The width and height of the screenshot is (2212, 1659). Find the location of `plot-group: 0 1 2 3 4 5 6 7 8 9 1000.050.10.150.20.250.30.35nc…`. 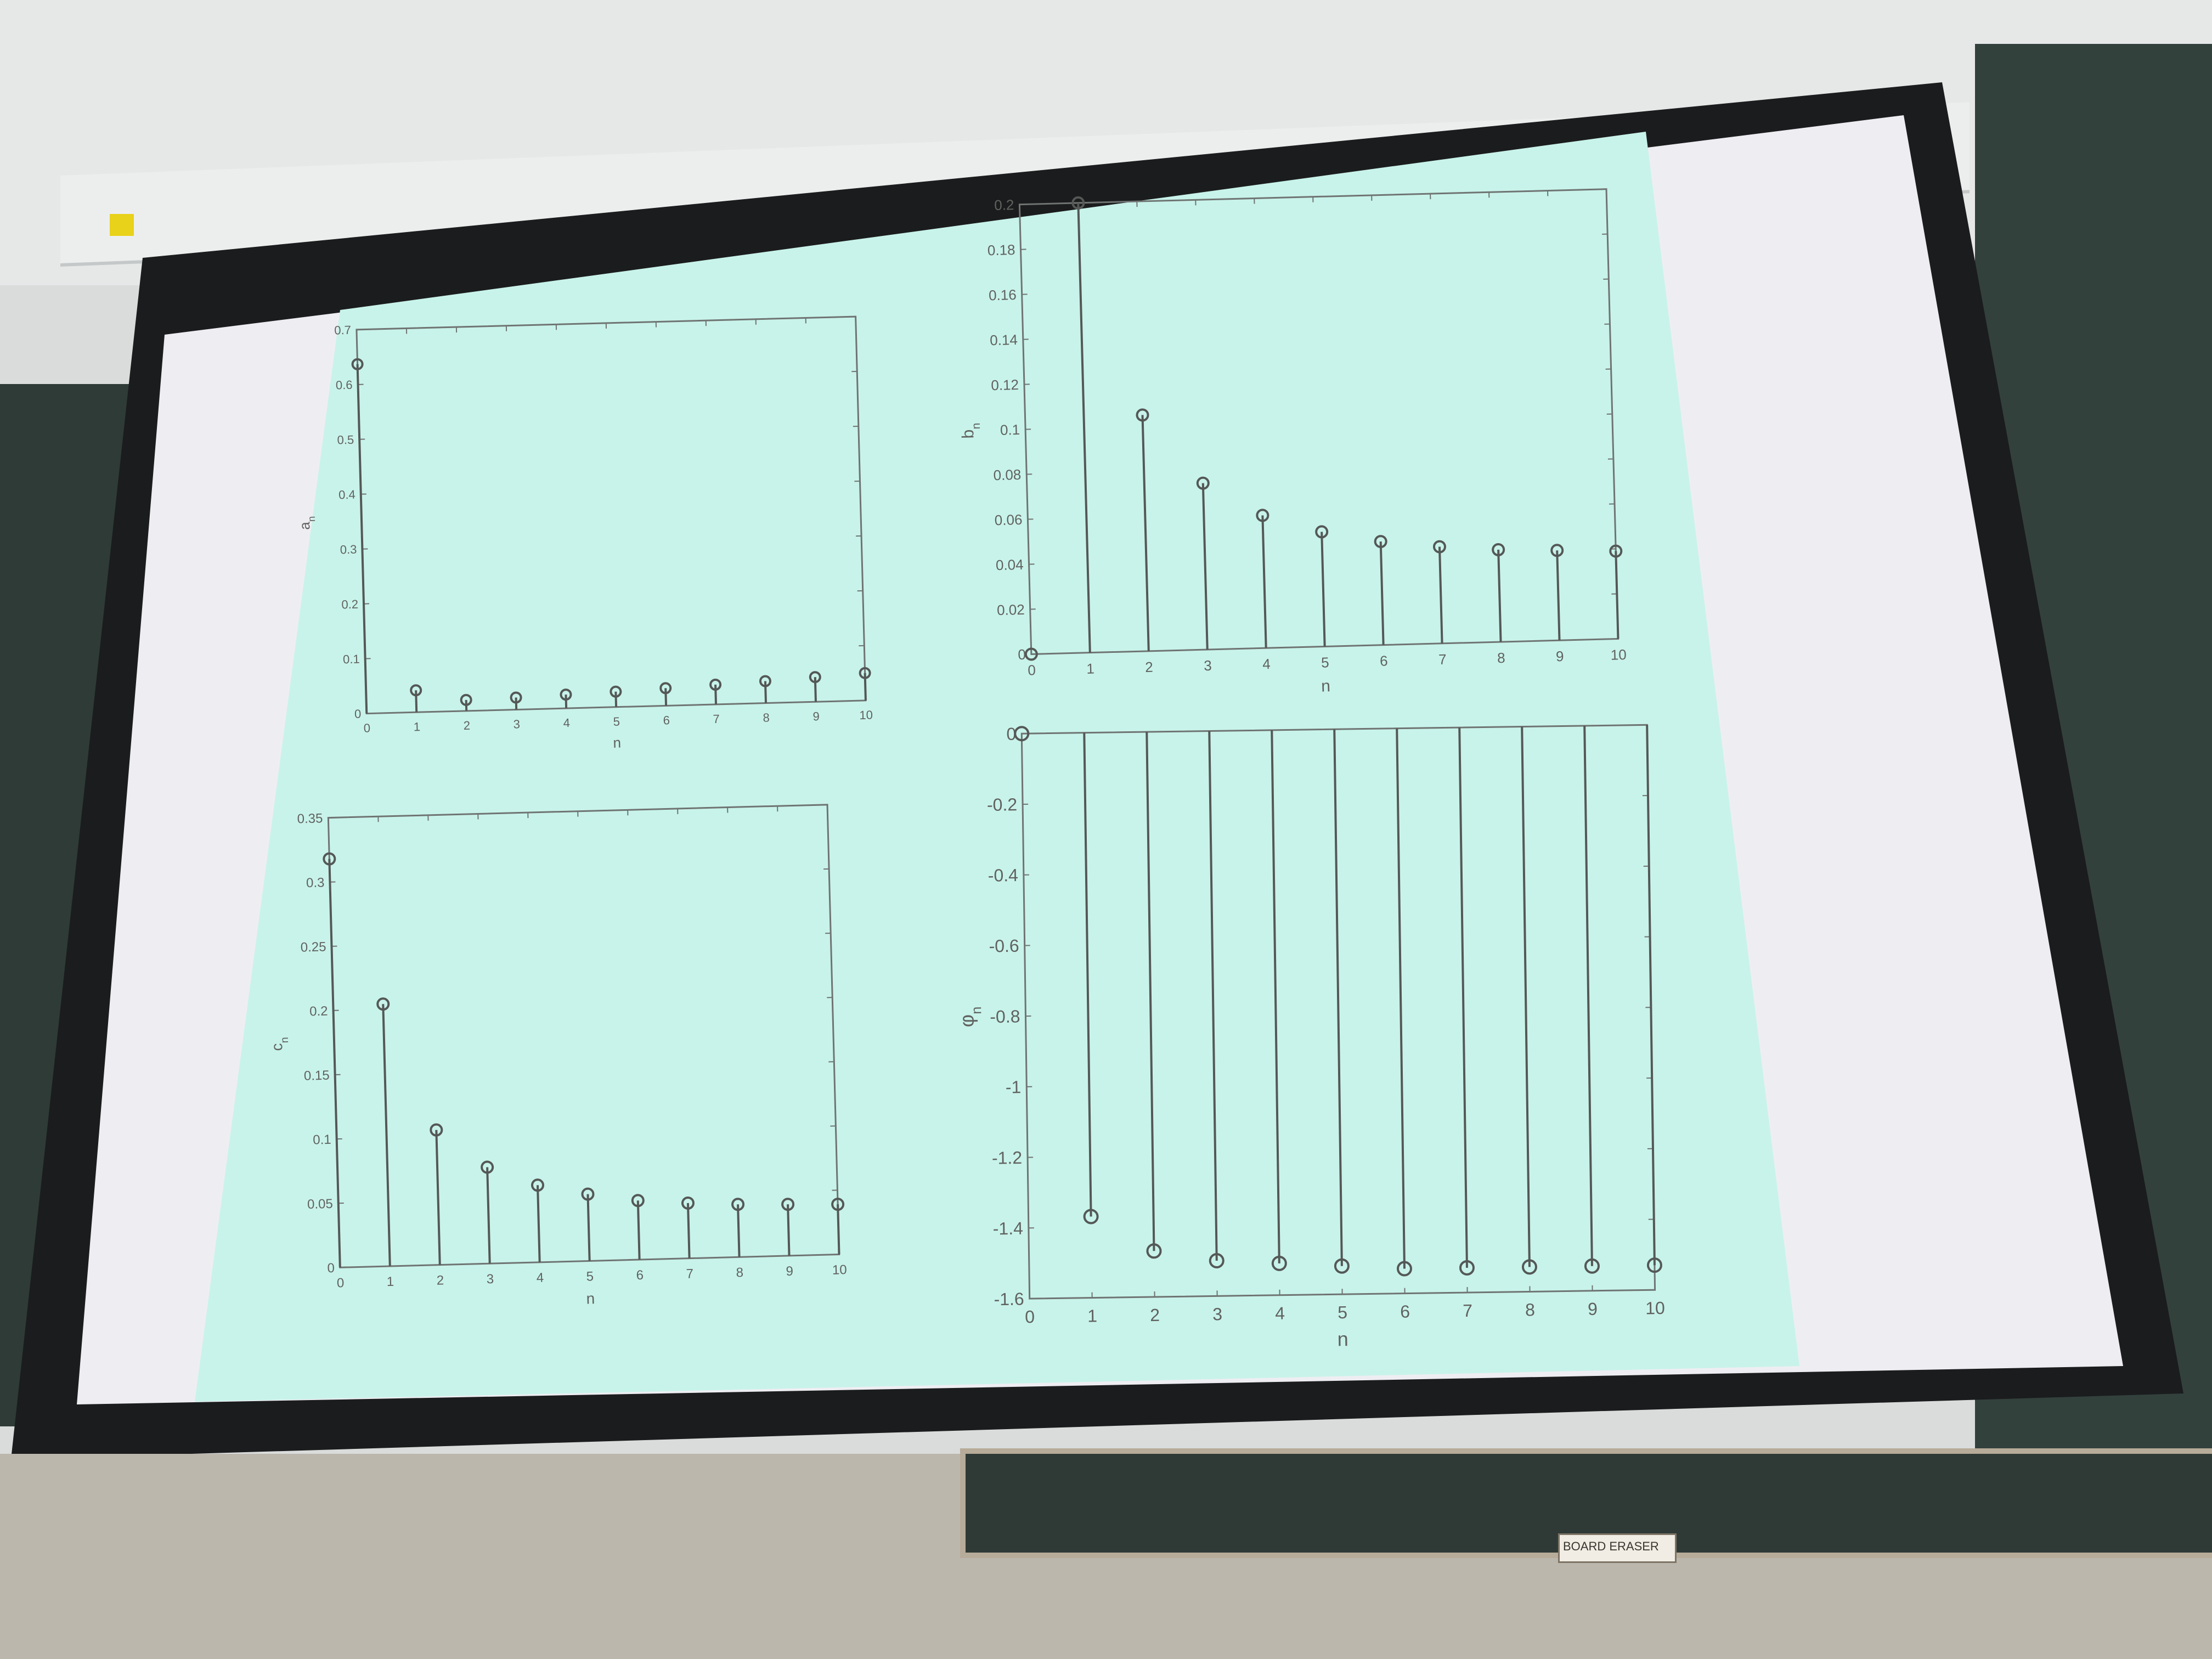

plot-group: 0 1 2 3 4 5 6 7 8 9 1000.050.10.150.20.250.30.35nc… is located at coordinates (557, 1055).